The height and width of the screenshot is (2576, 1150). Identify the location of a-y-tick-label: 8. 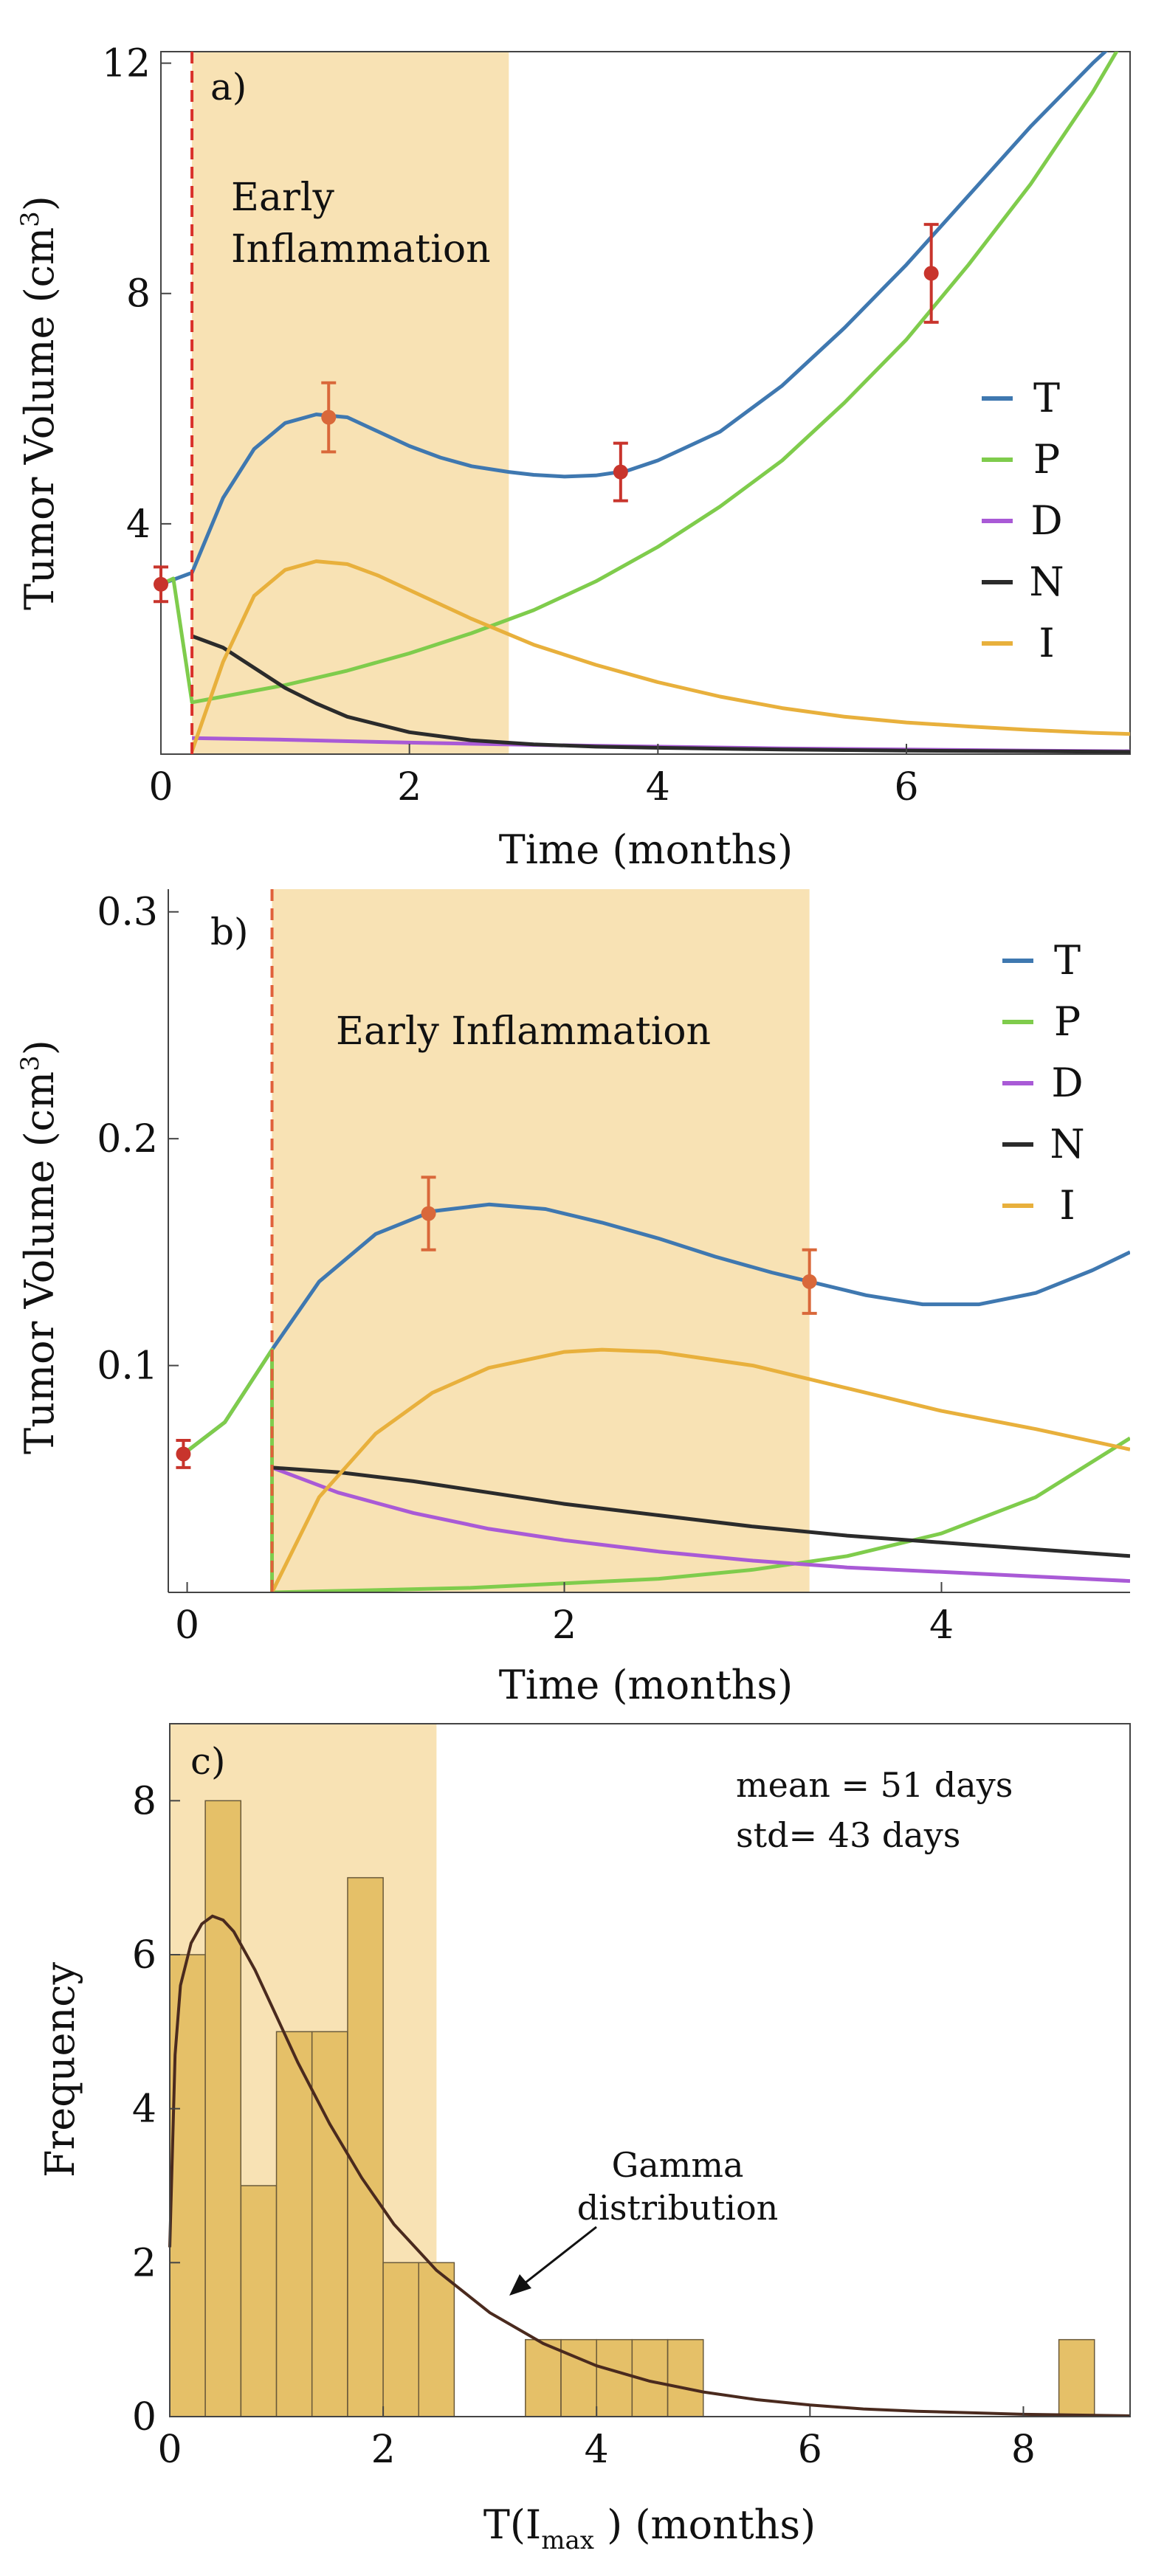
(138, 294).